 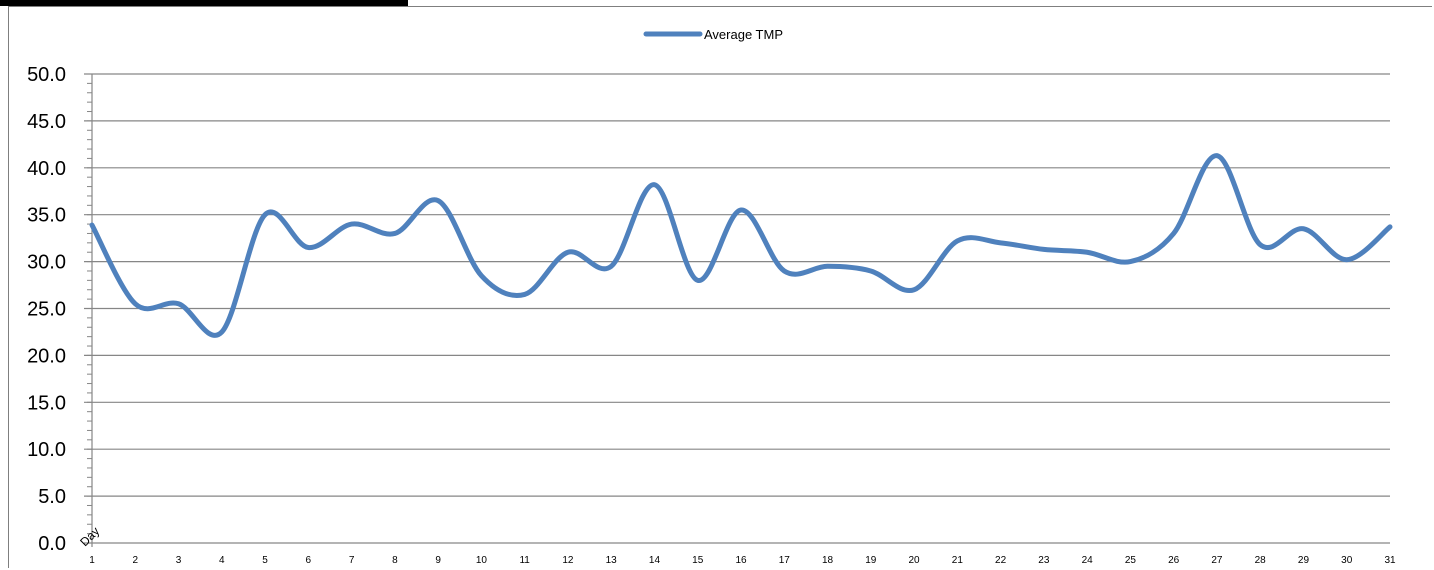 What do you see at coordinates (958, 560) in the screenshot?
I see `x-tick-label: 21` at bounding box center [958, 560].